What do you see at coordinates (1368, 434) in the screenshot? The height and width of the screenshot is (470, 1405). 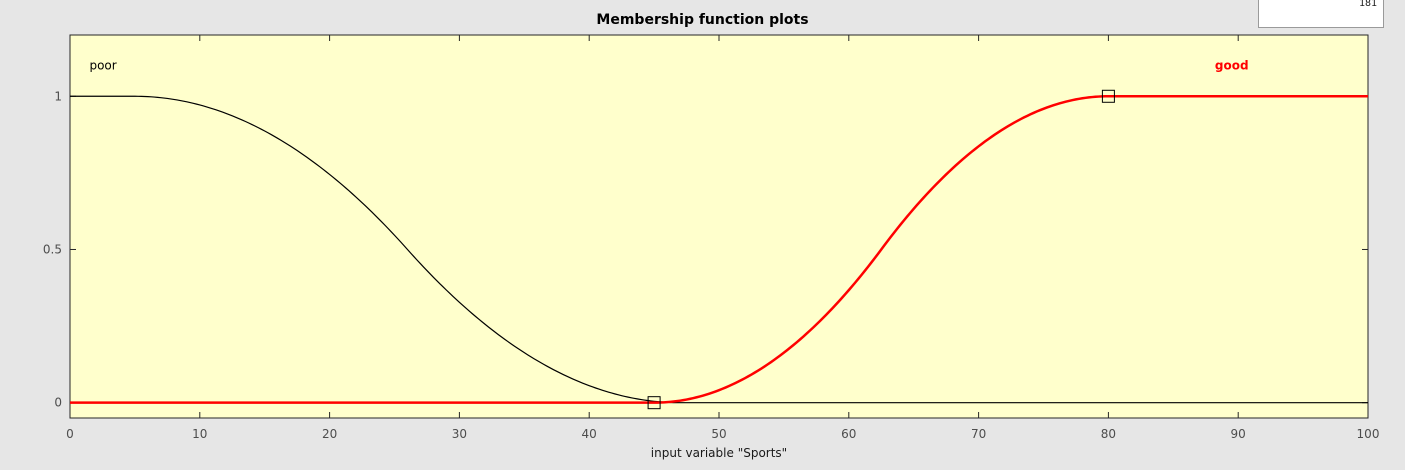 I see `x-tick-label-100: 100` at bounding box center [1368, 434].